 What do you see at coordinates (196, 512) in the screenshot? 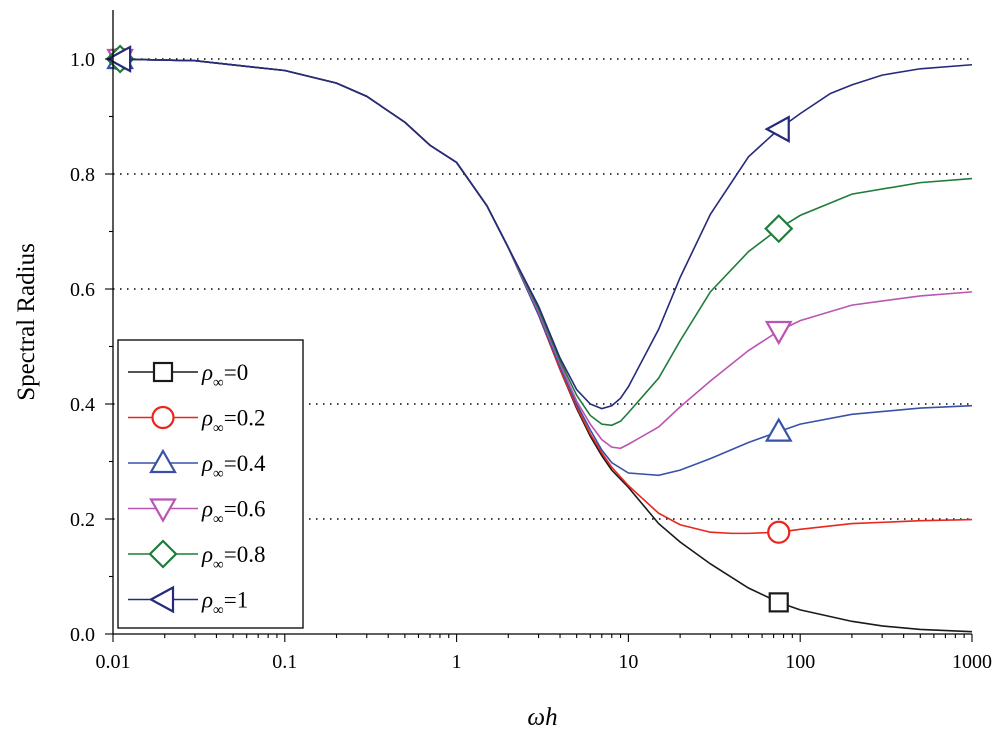
I see `legend-item-rho-0.6: ρ∞=0.6` at bounding box center [196, 512].